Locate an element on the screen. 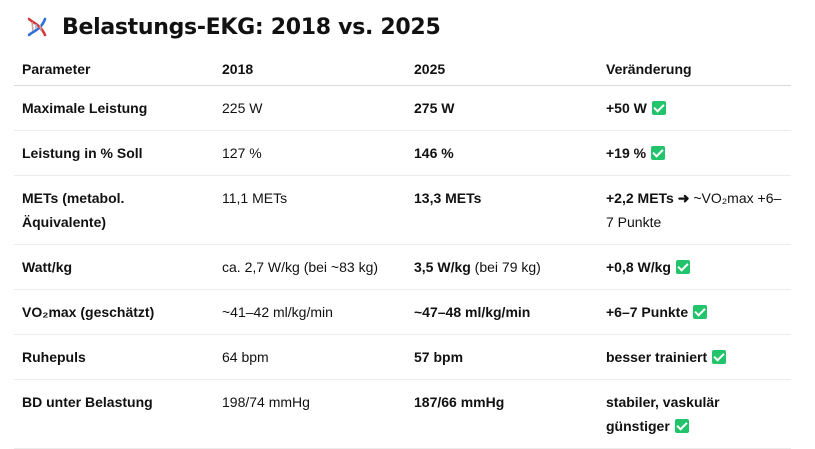 This screenshot has height=449, width=815. cell-2018: 225 W is located at coordinates (310, 108).